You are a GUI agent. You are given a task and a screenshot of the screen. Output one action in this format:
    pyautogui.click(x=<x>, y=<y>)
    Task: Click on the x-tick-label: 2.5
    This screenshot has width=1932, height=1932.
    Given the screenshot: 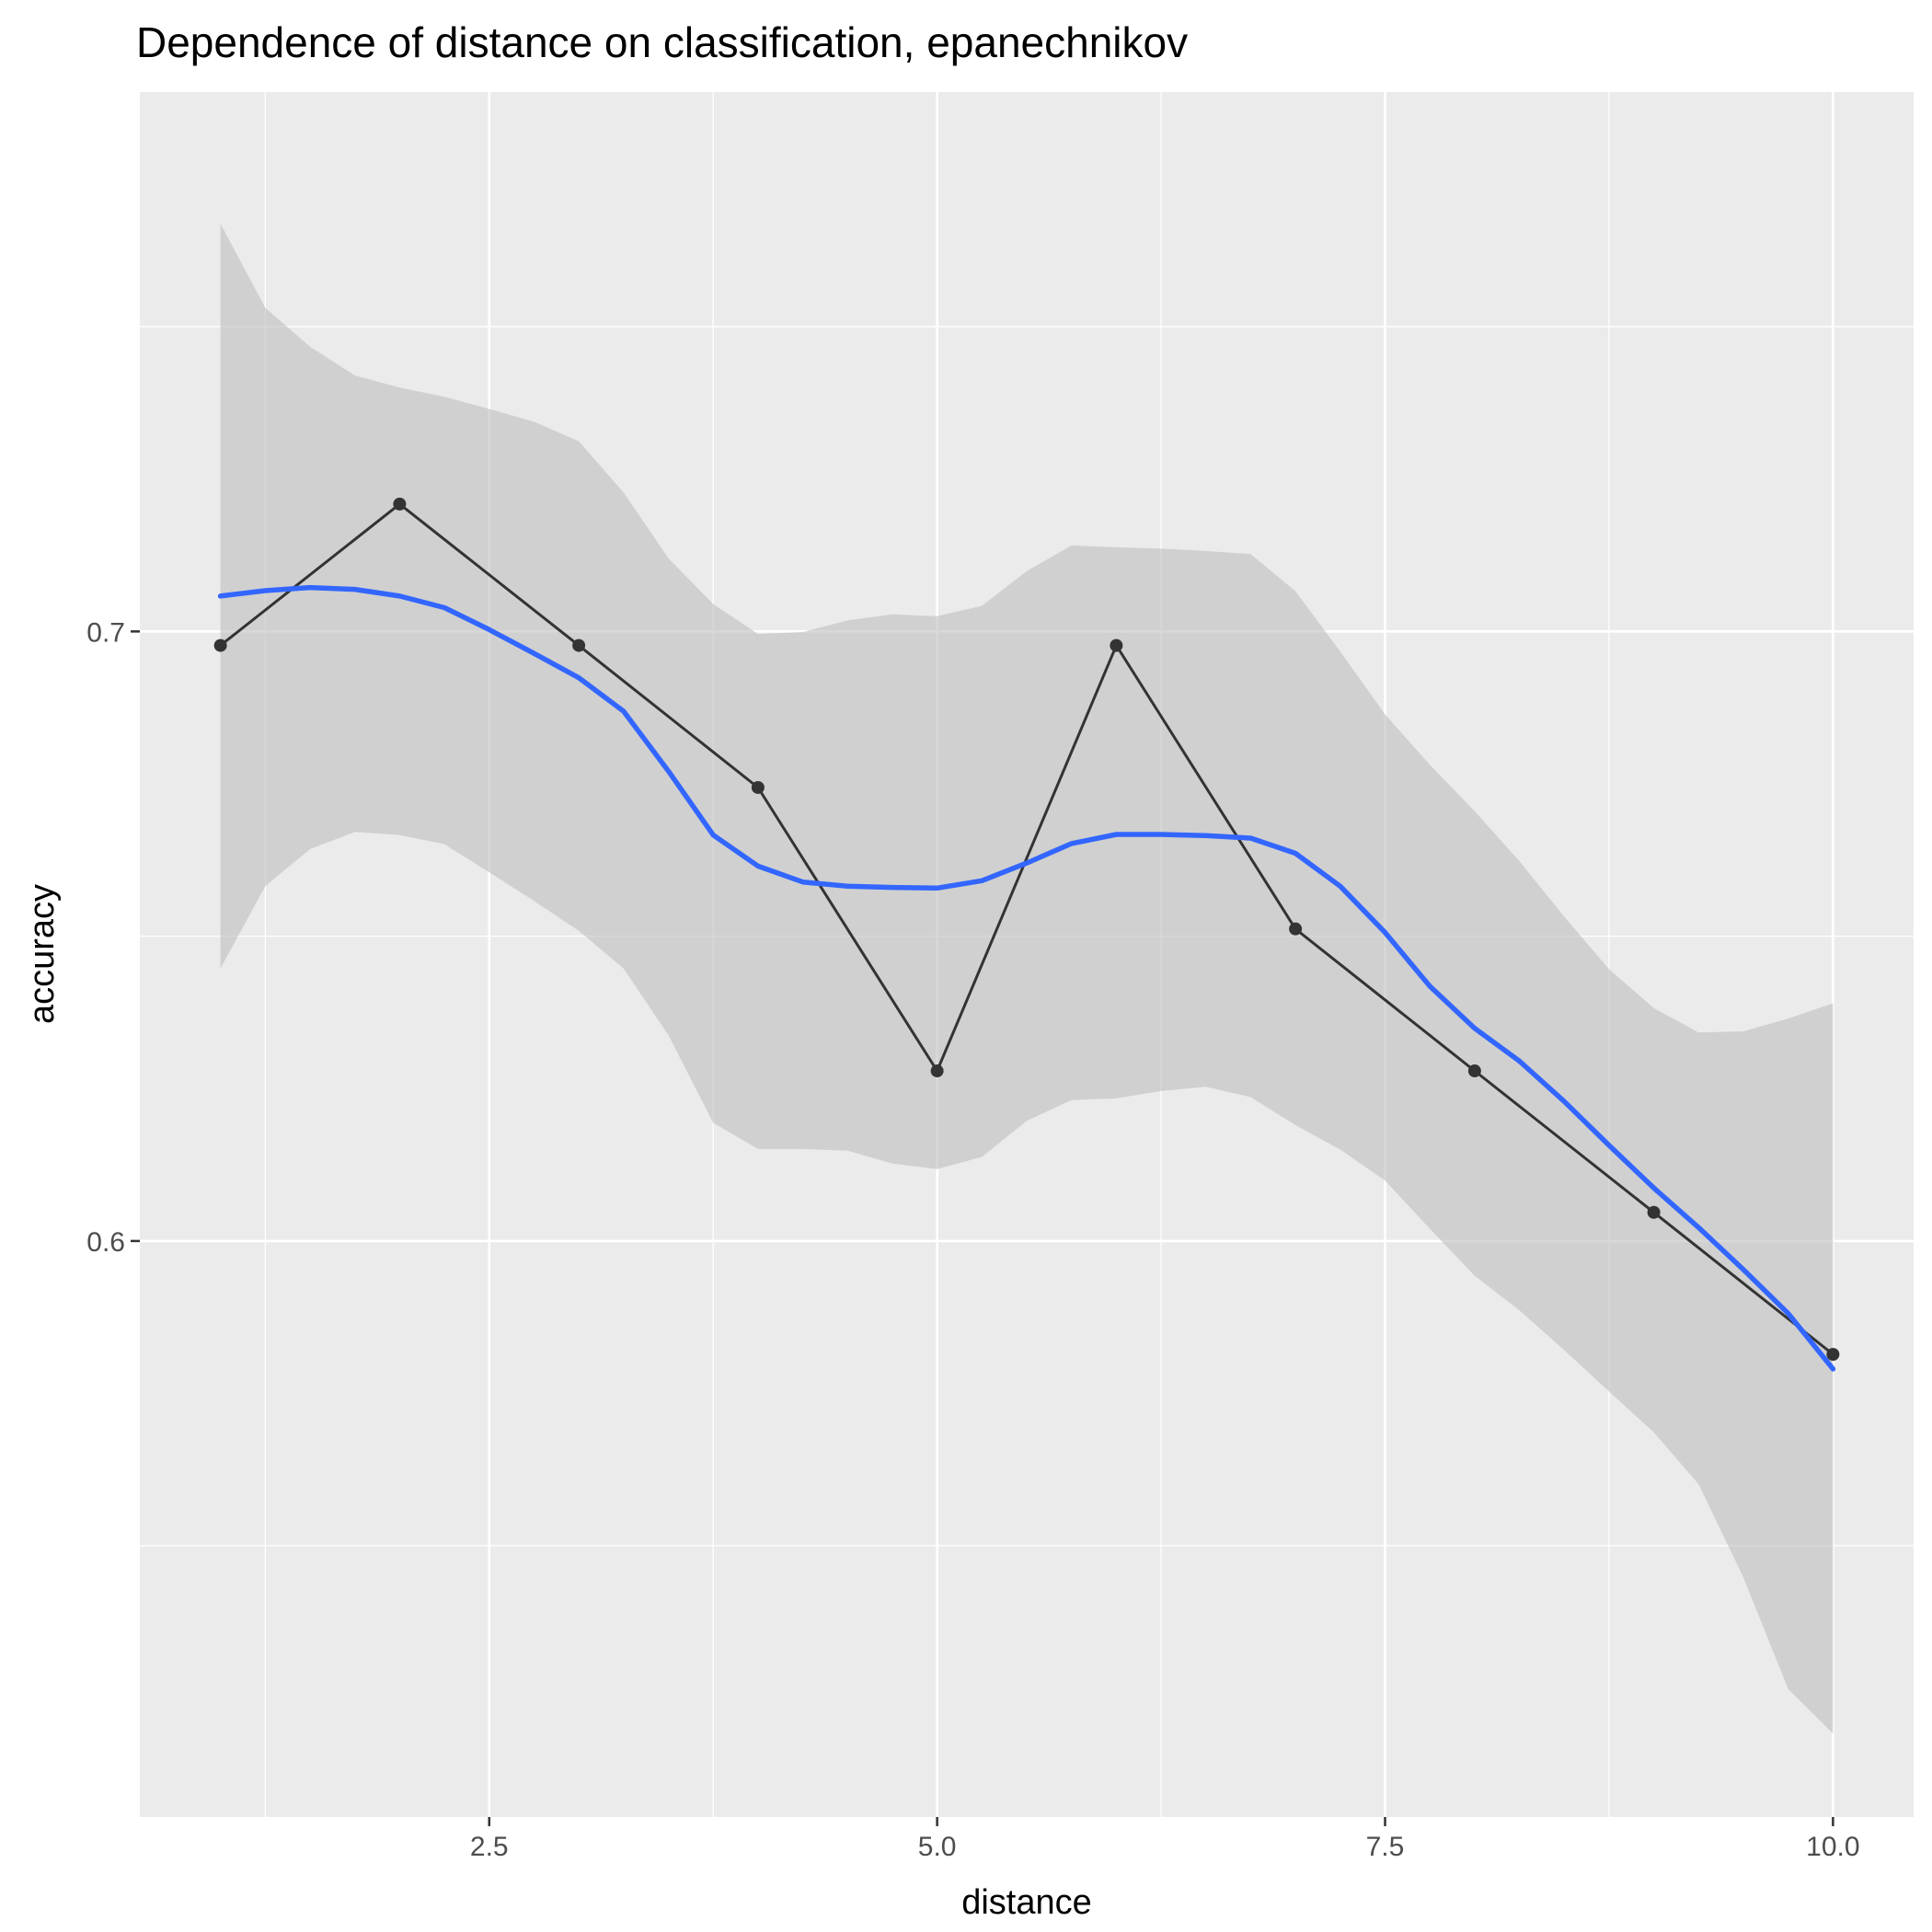 What is the action you would take?
    pyautogui.click(x=490, y=1847)
    